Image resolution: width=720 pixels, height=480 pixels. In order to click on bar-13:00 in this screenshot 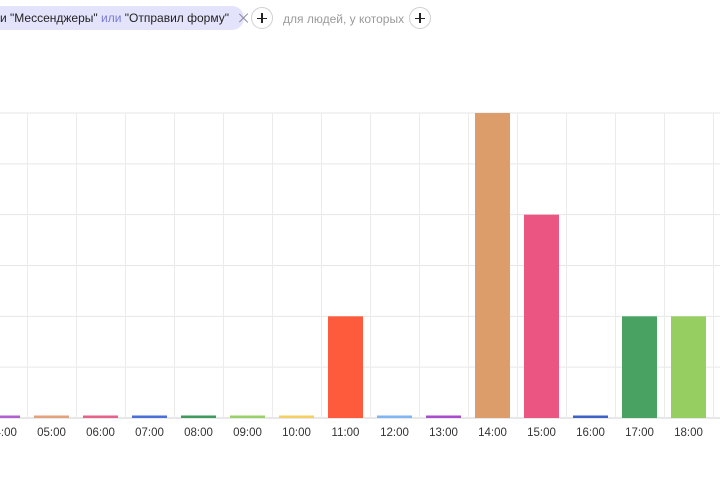, I will do `click(443, 417)`.